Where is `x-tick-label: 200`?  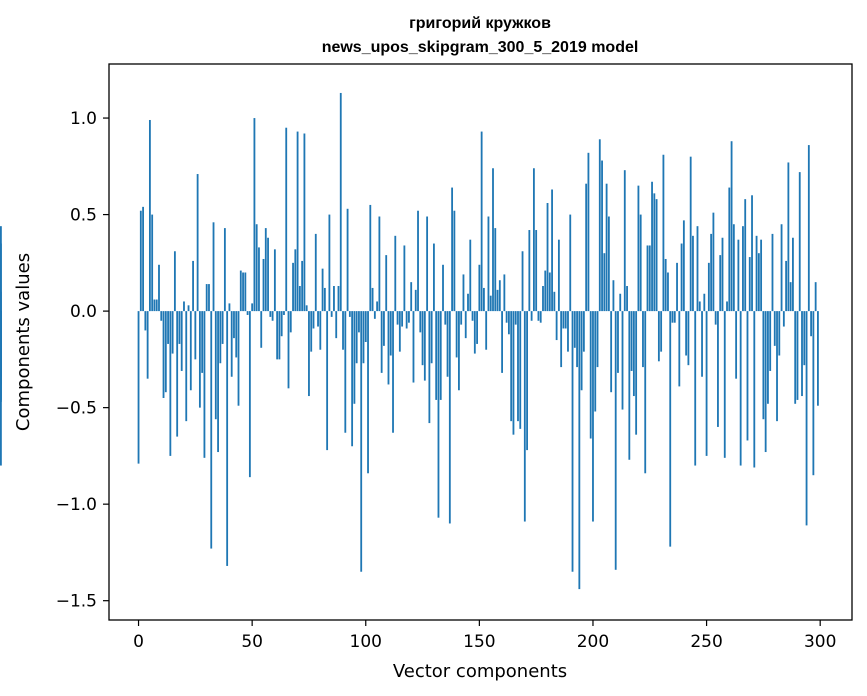 x-tick-label: 200 is located at coordinates (593, 642).